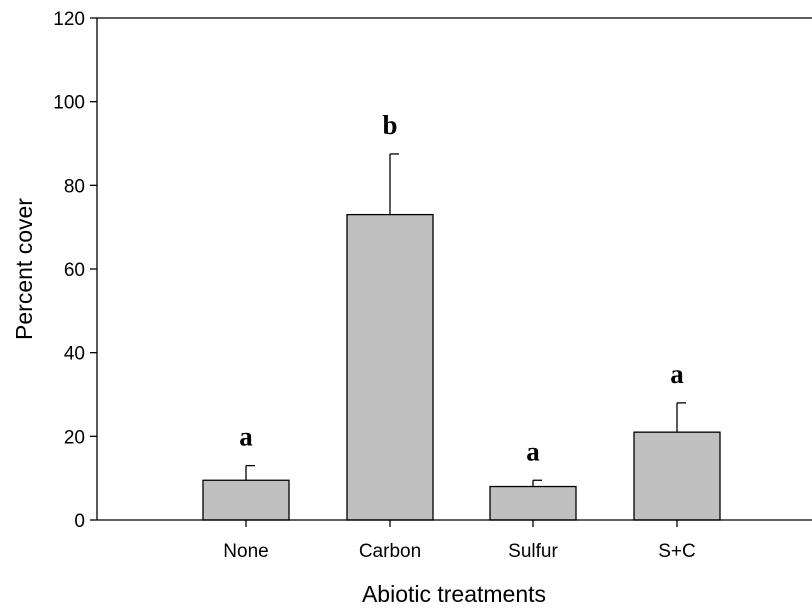 The image size is (812, 612). What do you see at coordinates (245, 551) in the screenshot?
I see `x-tick-label: None` at bounding box center [245, 551].